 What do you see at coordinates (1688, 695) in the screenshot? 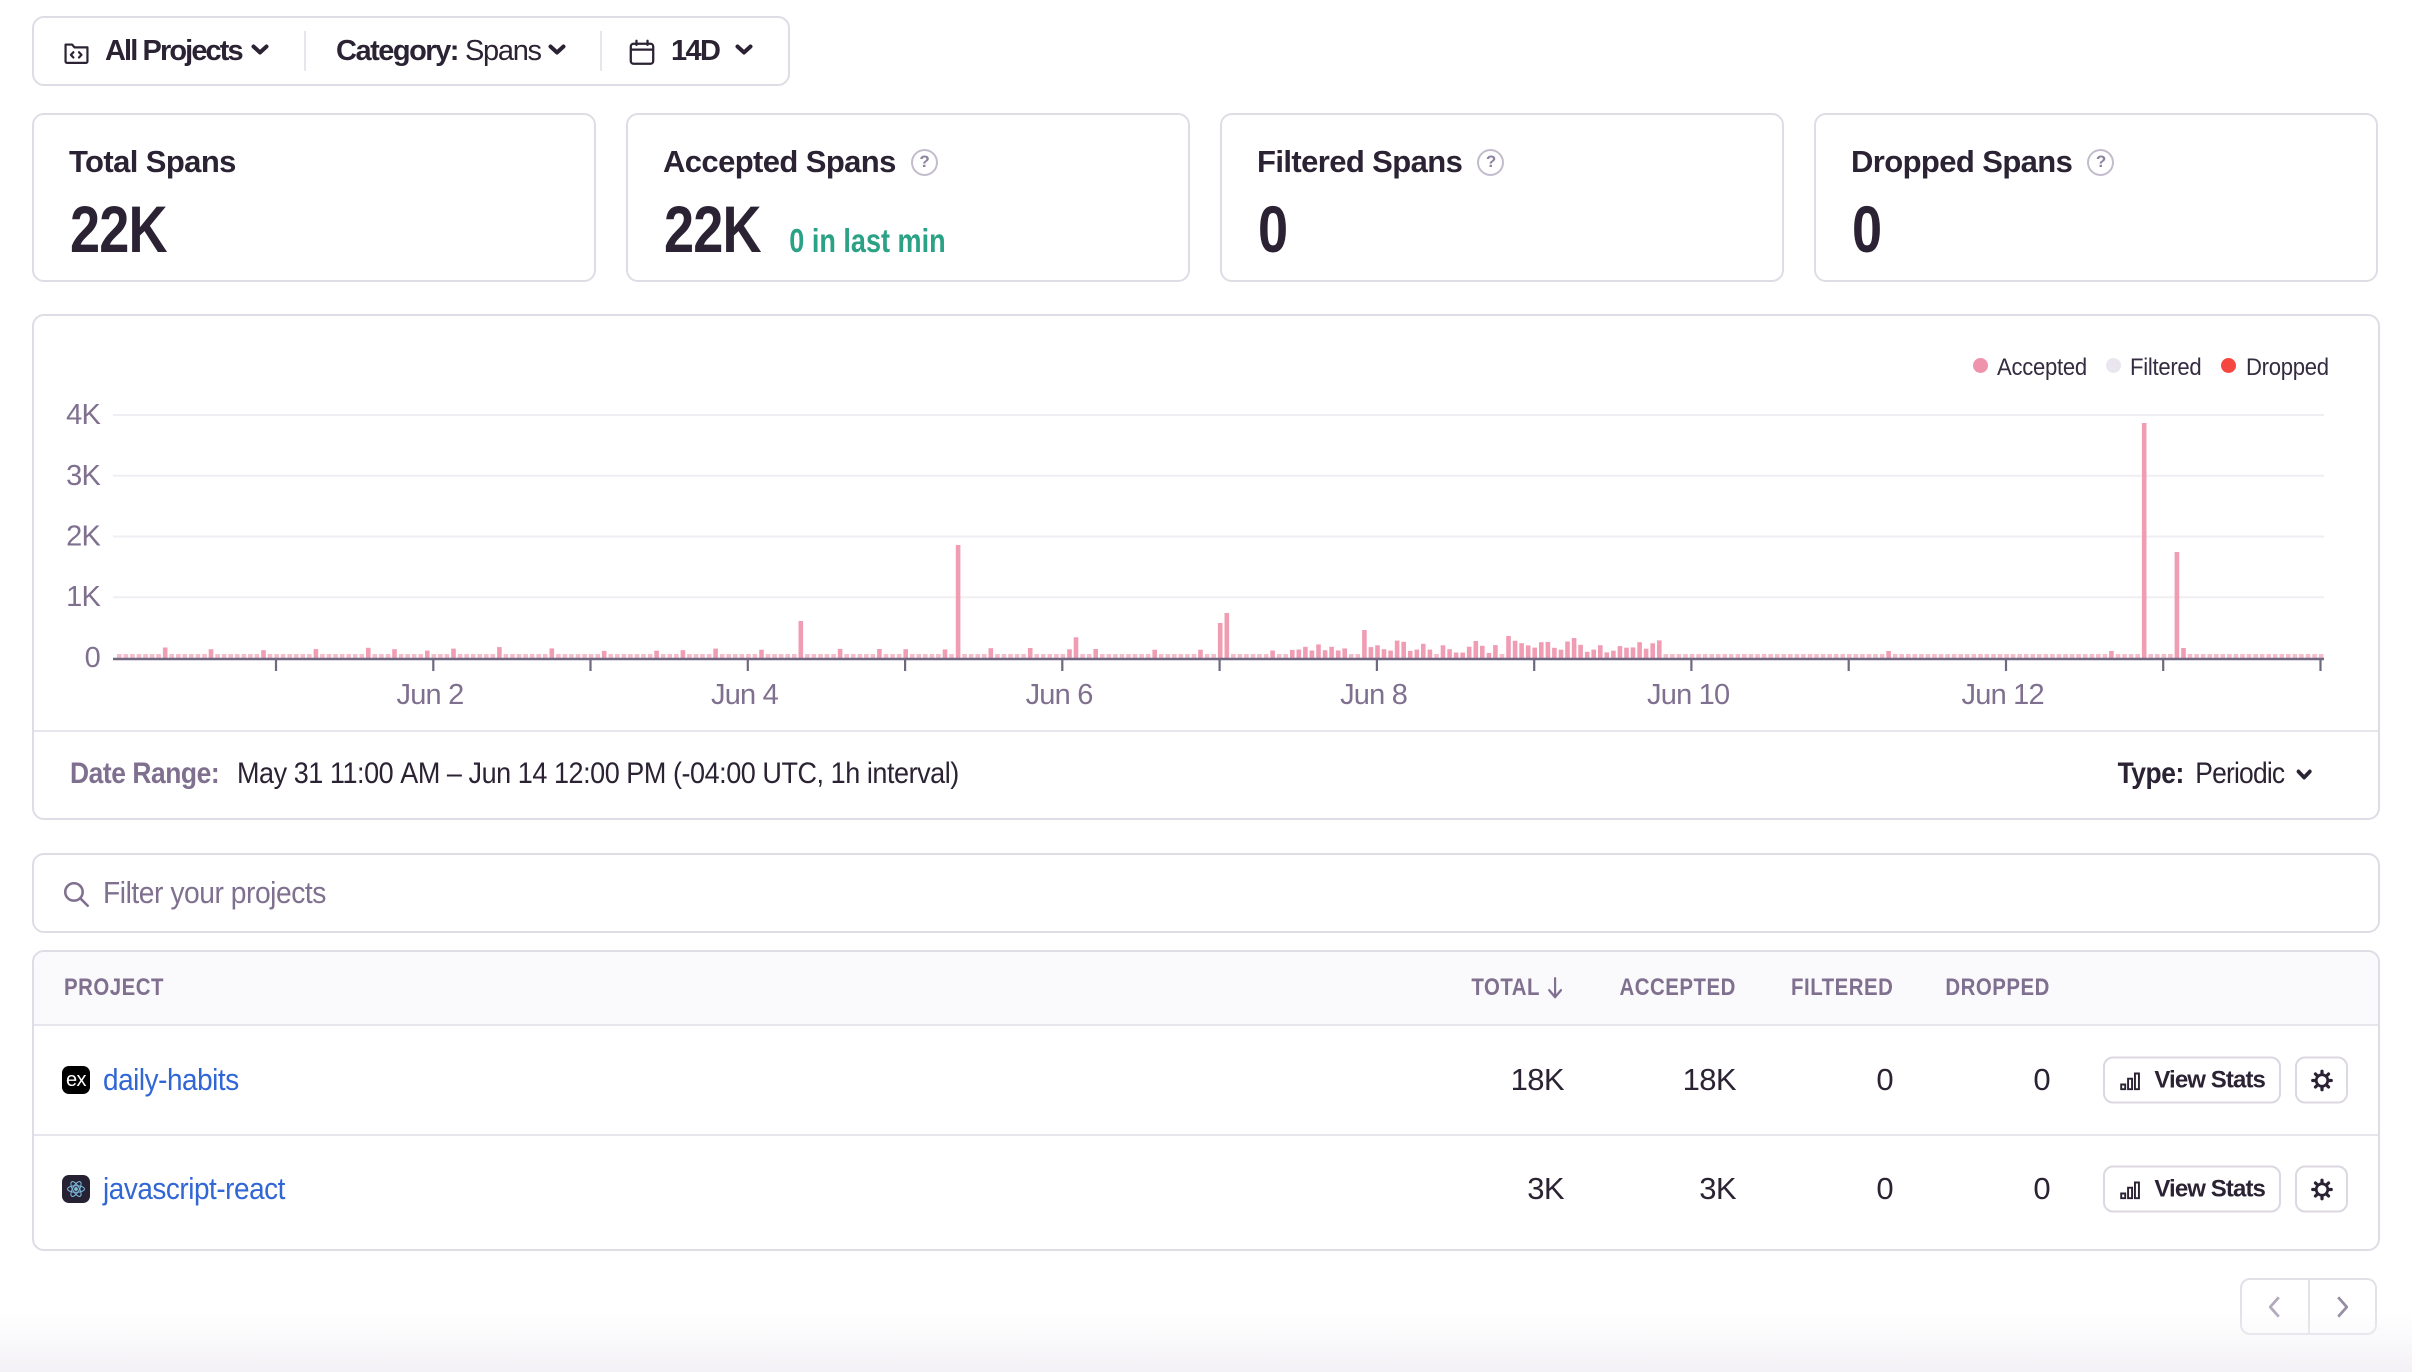
I see `svg-text: Jun 10` at bounding box center [1688, 695].